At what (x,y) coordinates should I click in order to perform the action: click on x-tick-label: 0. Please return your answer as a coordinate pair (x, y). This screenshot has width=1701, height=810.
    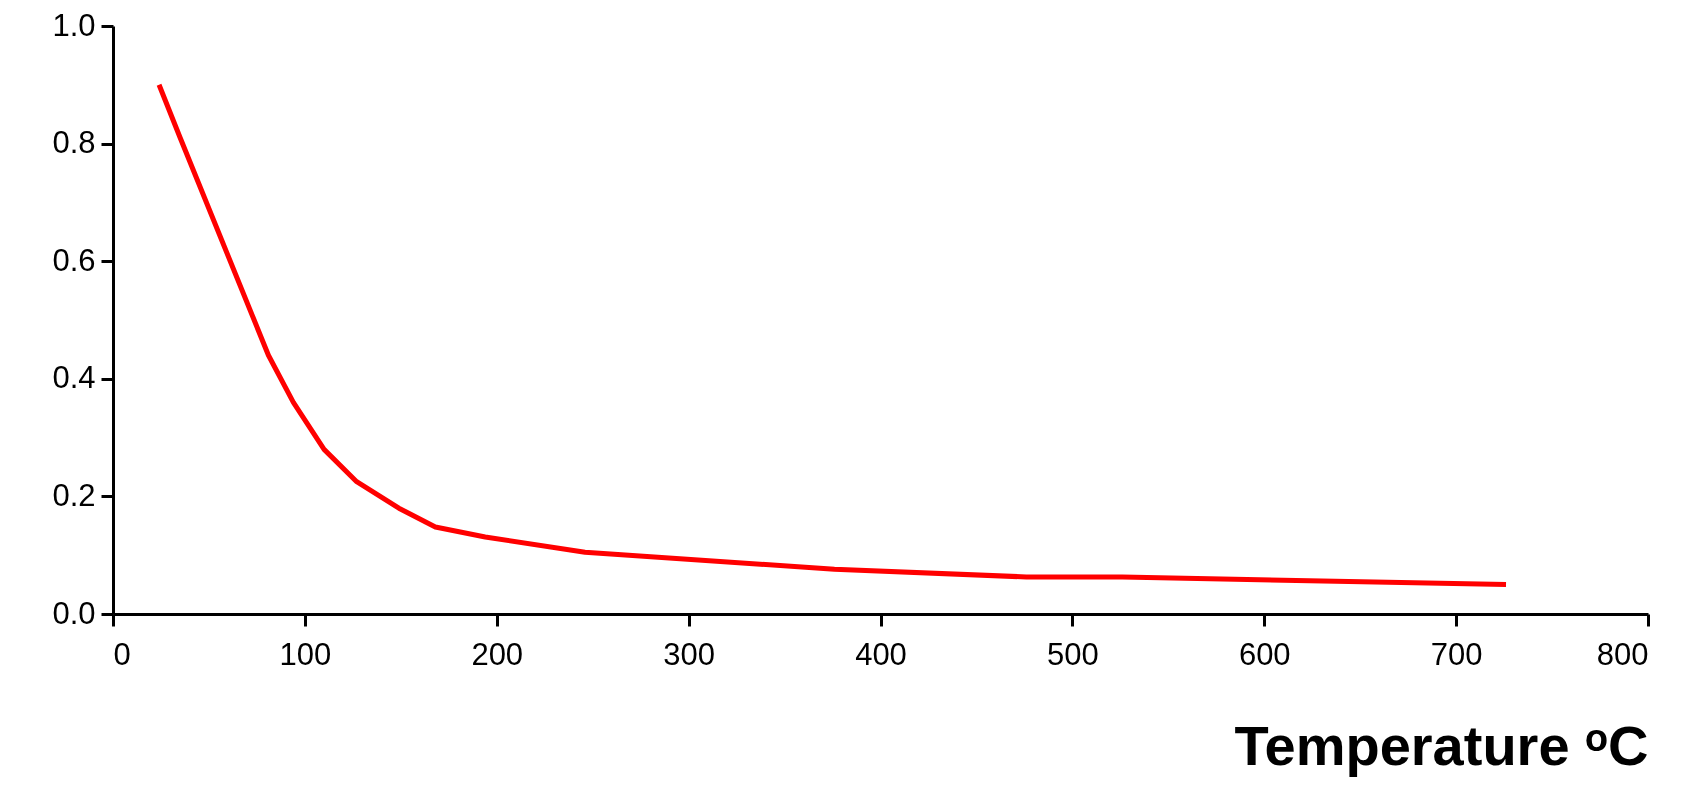
    Looking at the image, I should click on (122, 654).